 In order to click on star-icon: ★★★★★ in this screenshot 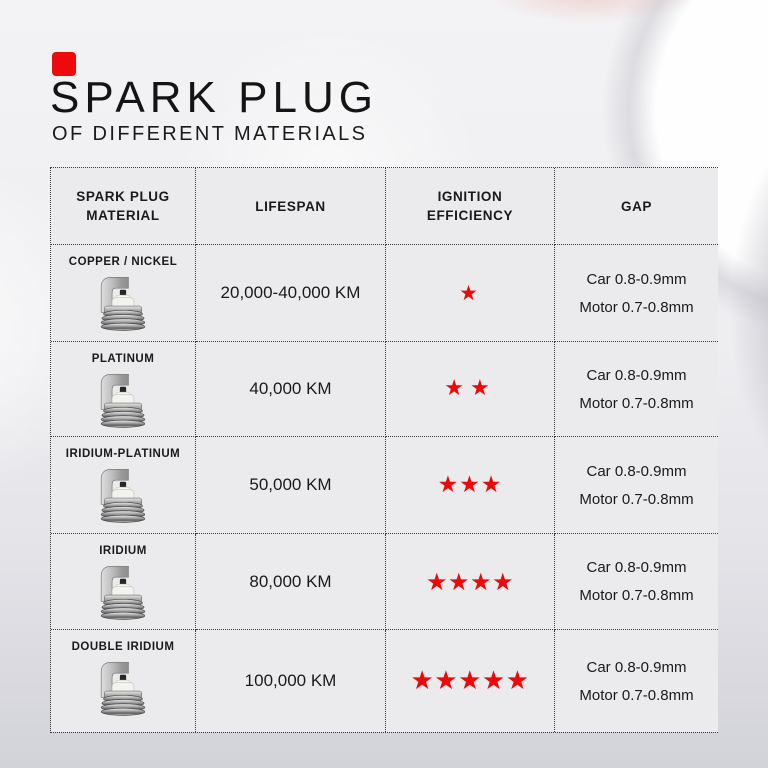, I will do `click(470, 681)`.